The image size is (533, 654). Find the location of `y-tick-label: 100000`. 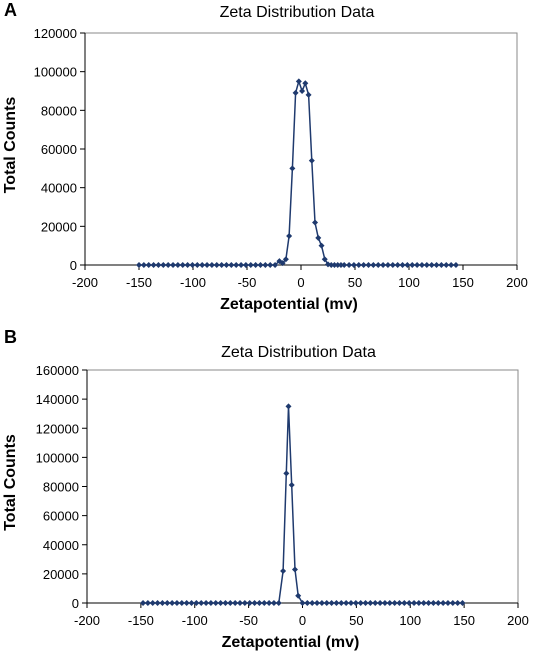

y-tick-label: 100000 is located at coordinates (57, 457).